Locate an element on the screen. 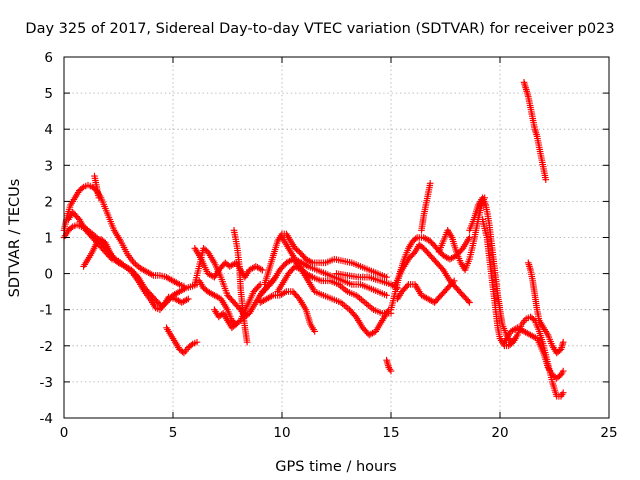 The image size is (640, 480). y-tick-label: 6 is located at coordinates (48, 58).